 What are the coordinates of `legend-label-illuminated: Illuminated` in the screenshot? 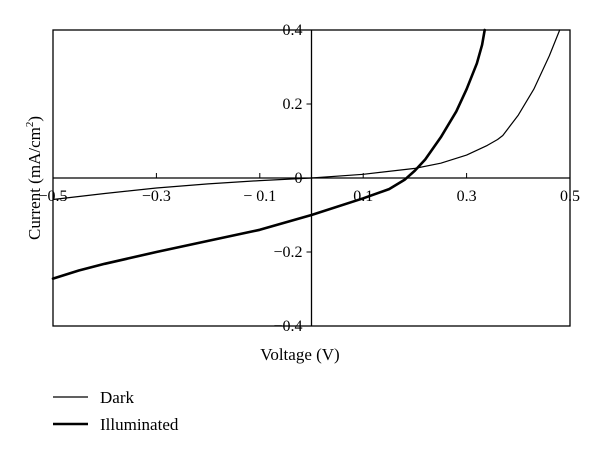 It's located at (139, 424).